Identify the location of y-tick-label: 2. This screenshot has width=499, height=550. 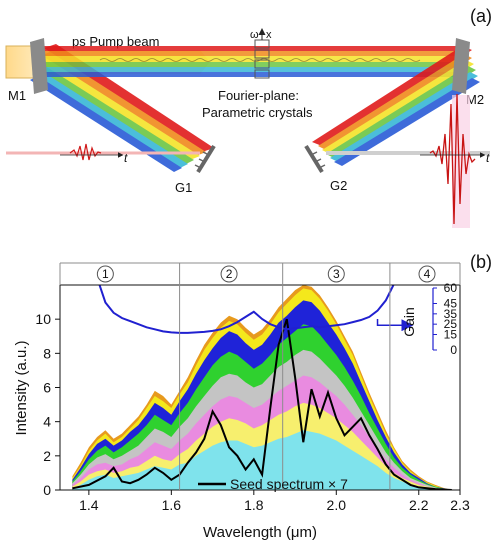
(47, 456).